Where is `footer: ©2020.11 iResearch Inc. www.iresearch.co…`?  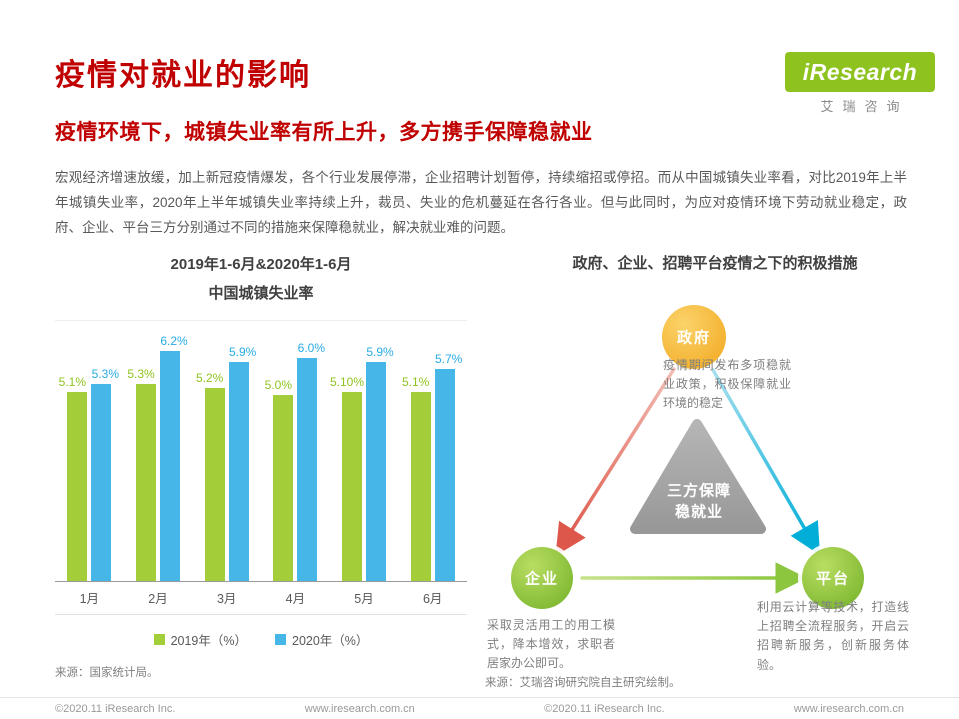
footer: ©2020.11 iResearch Inc. www.iresearch.co… is located at coordinates (479, 708).